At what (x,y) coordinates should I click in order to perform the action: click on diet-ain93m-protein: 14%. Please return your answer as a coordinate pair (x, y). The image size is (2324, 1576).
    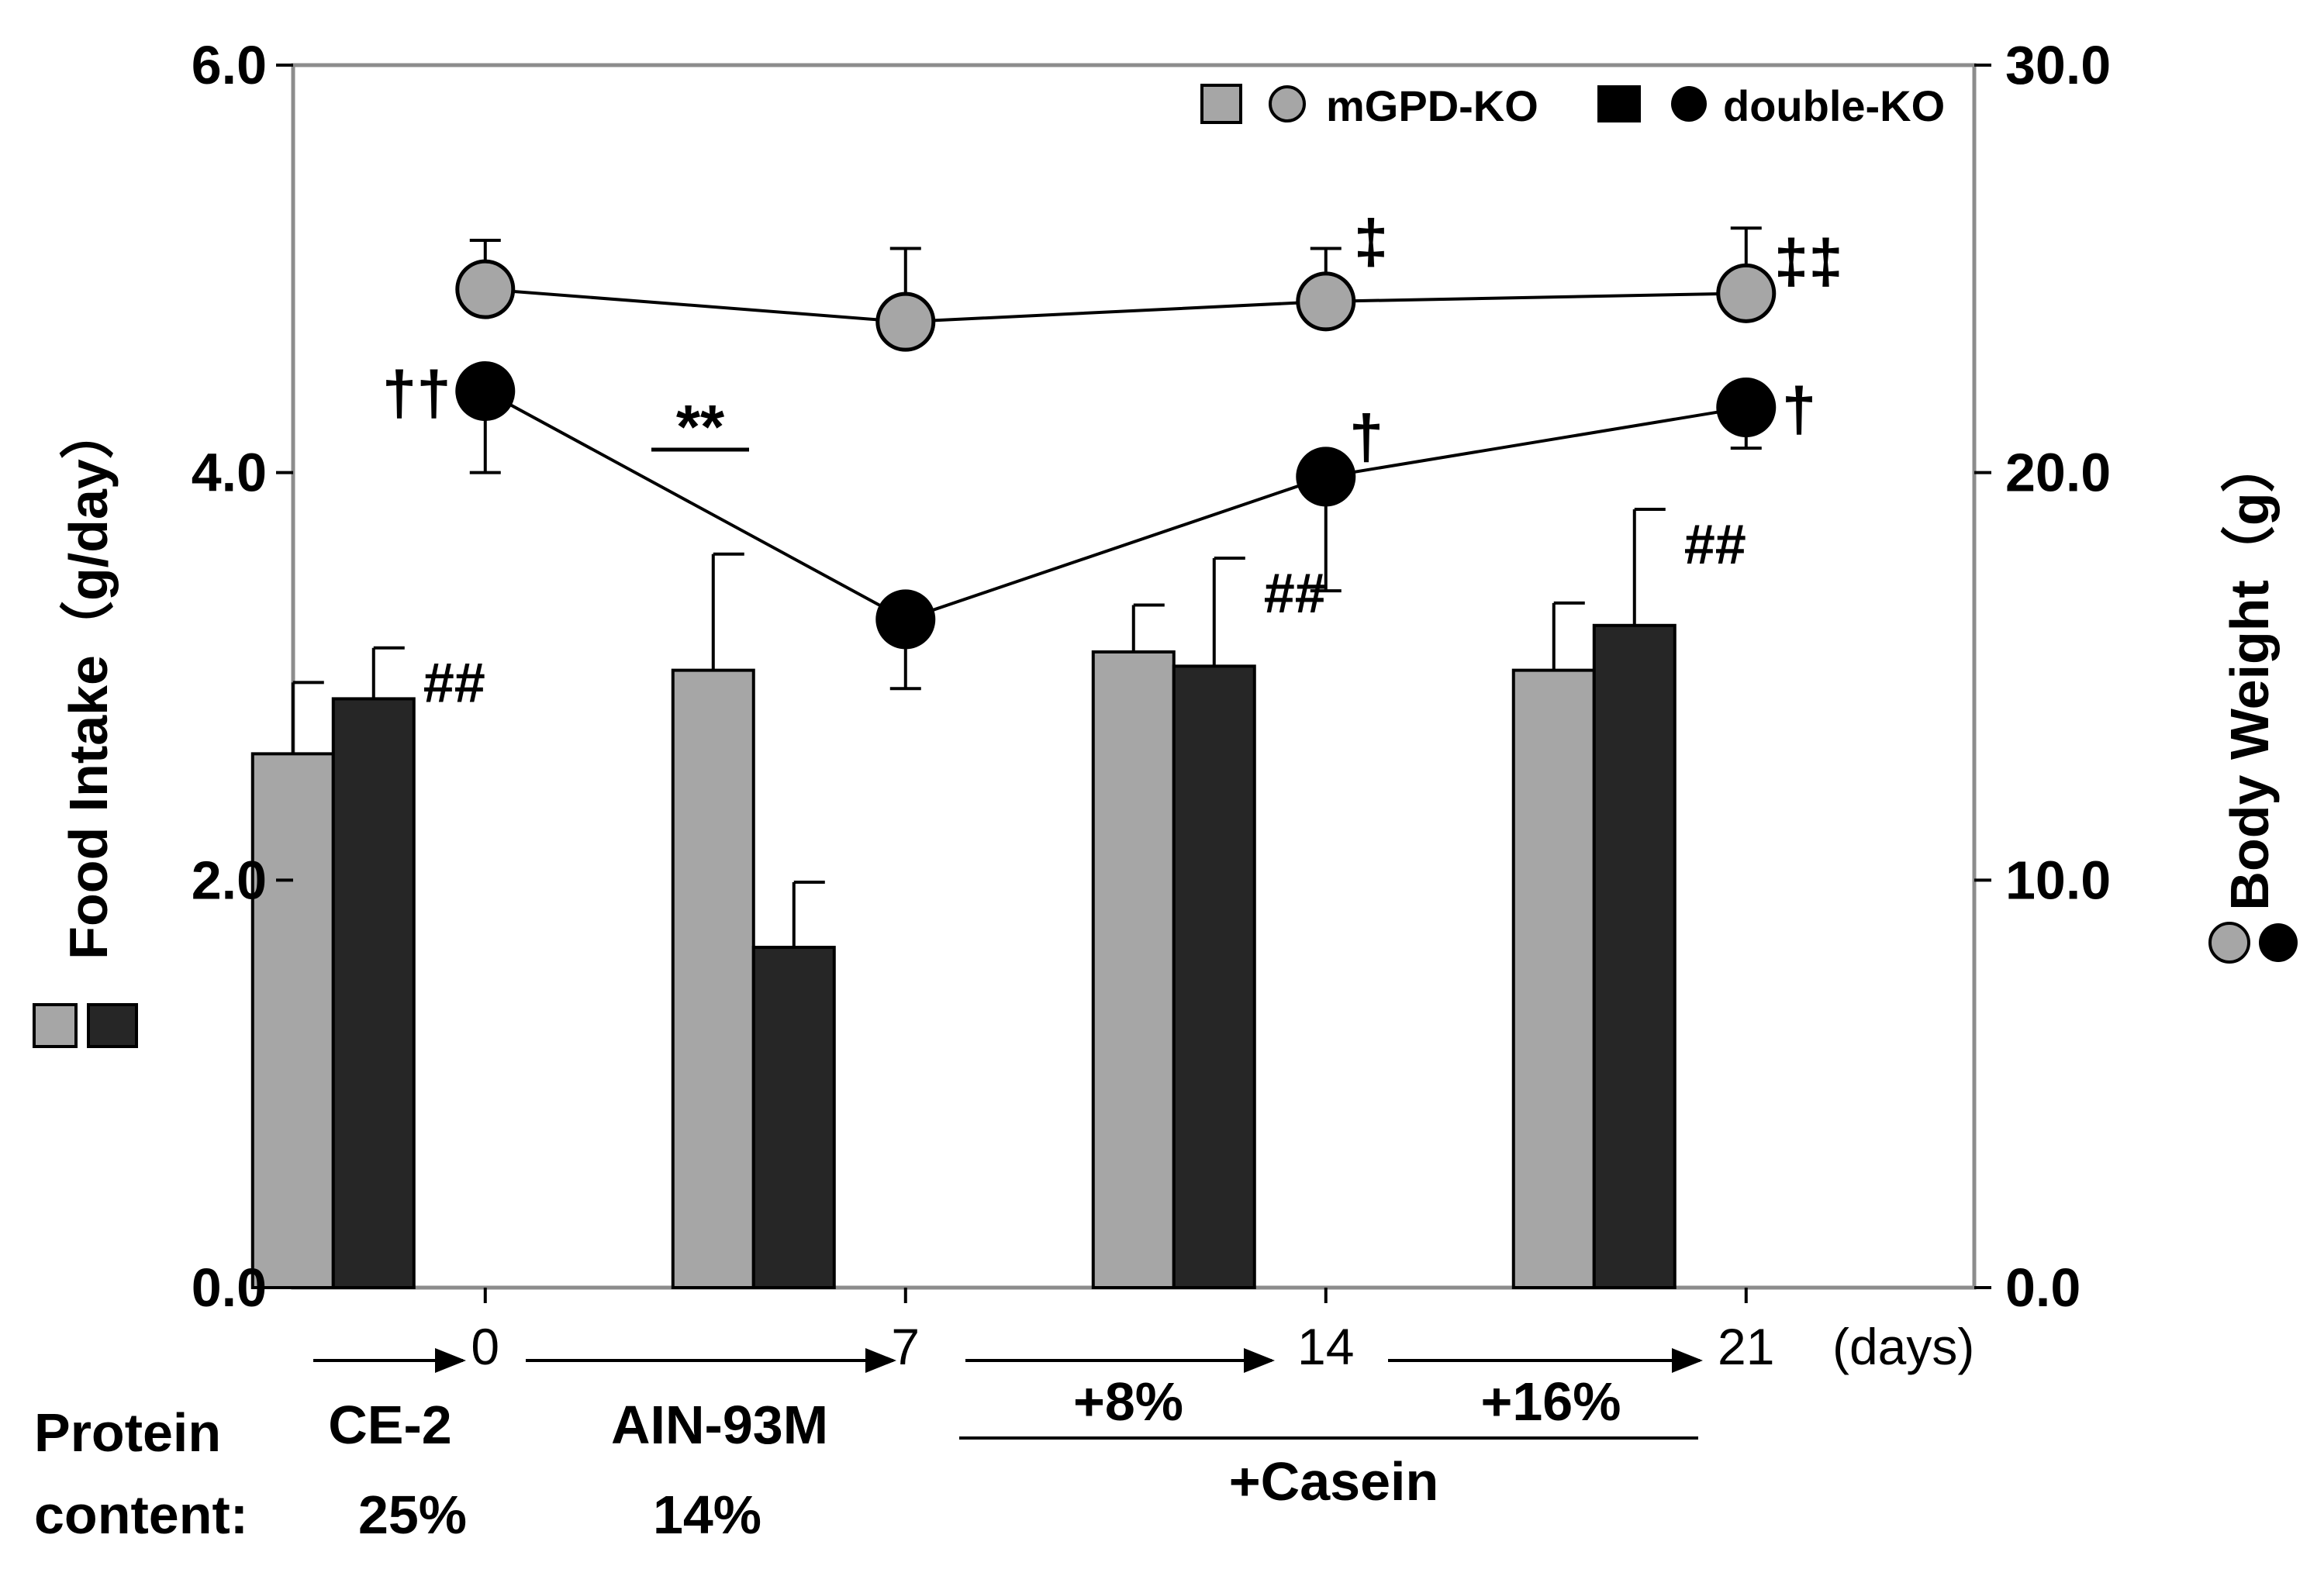
    Looking at the image, I should click on (707, 1515).